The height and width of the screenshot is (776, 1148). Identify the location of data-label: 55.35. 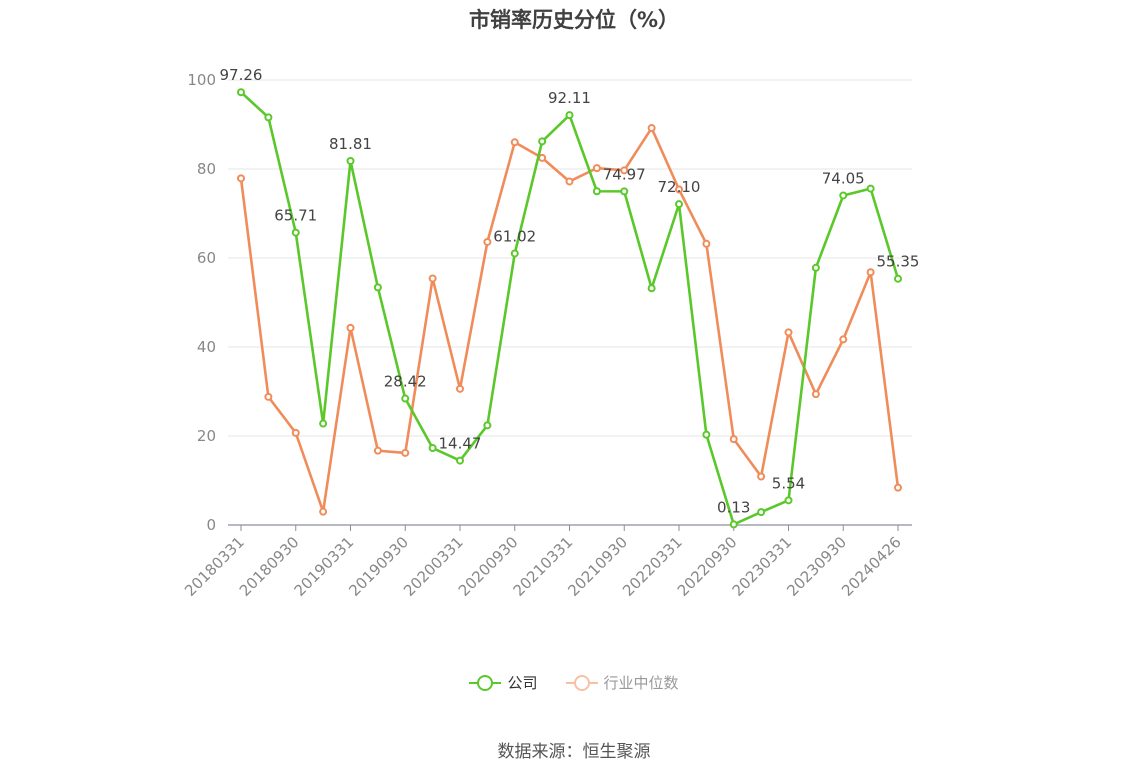
(898, 262).